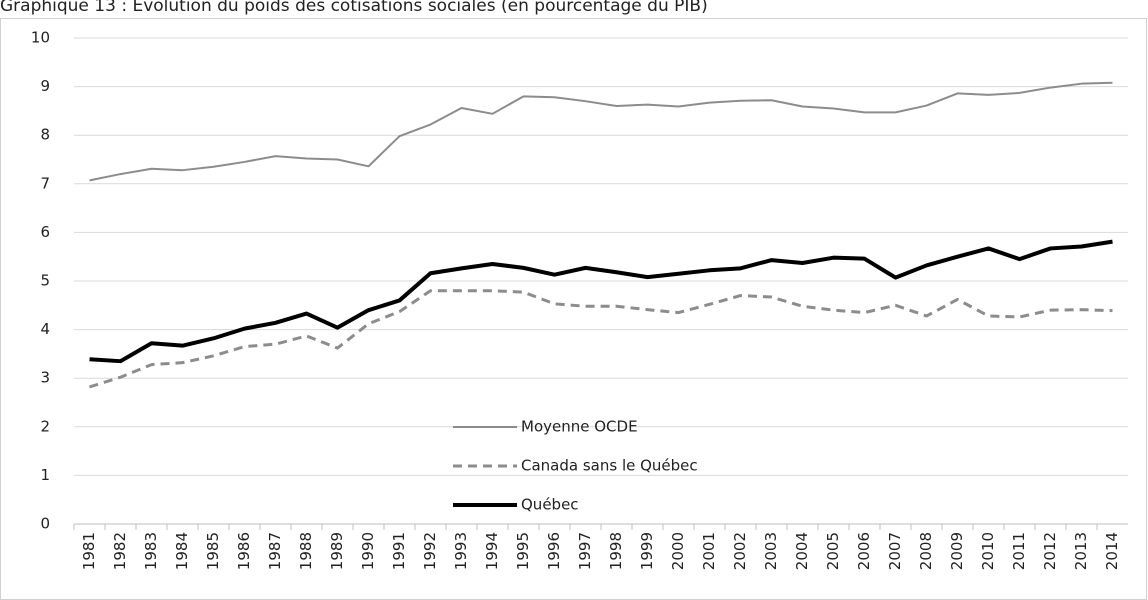 The image size is (1148, 600). What do you see at coordinates (1081, 551) in the screenshot?
I see `x-tick-label: 2013` at bounding box center [1081, 551].